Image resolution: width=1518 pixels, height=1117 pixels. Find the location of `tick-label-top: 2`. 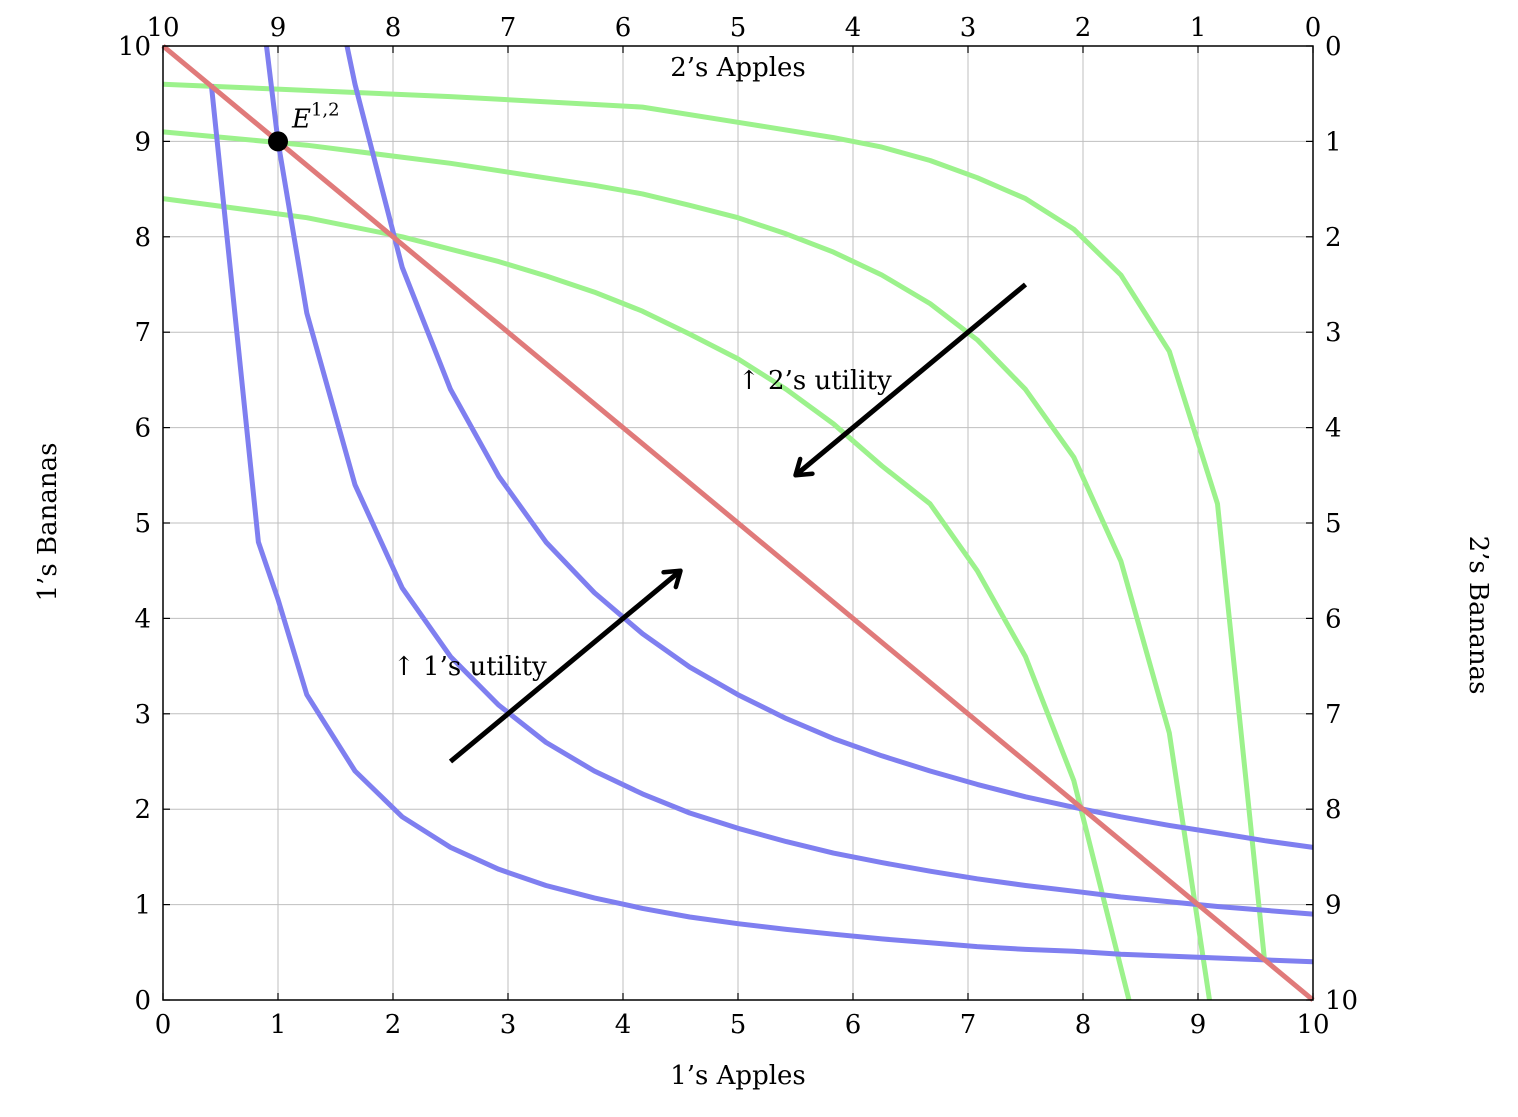

tick-label-top: 2 is located at coordinates (1083, 28).